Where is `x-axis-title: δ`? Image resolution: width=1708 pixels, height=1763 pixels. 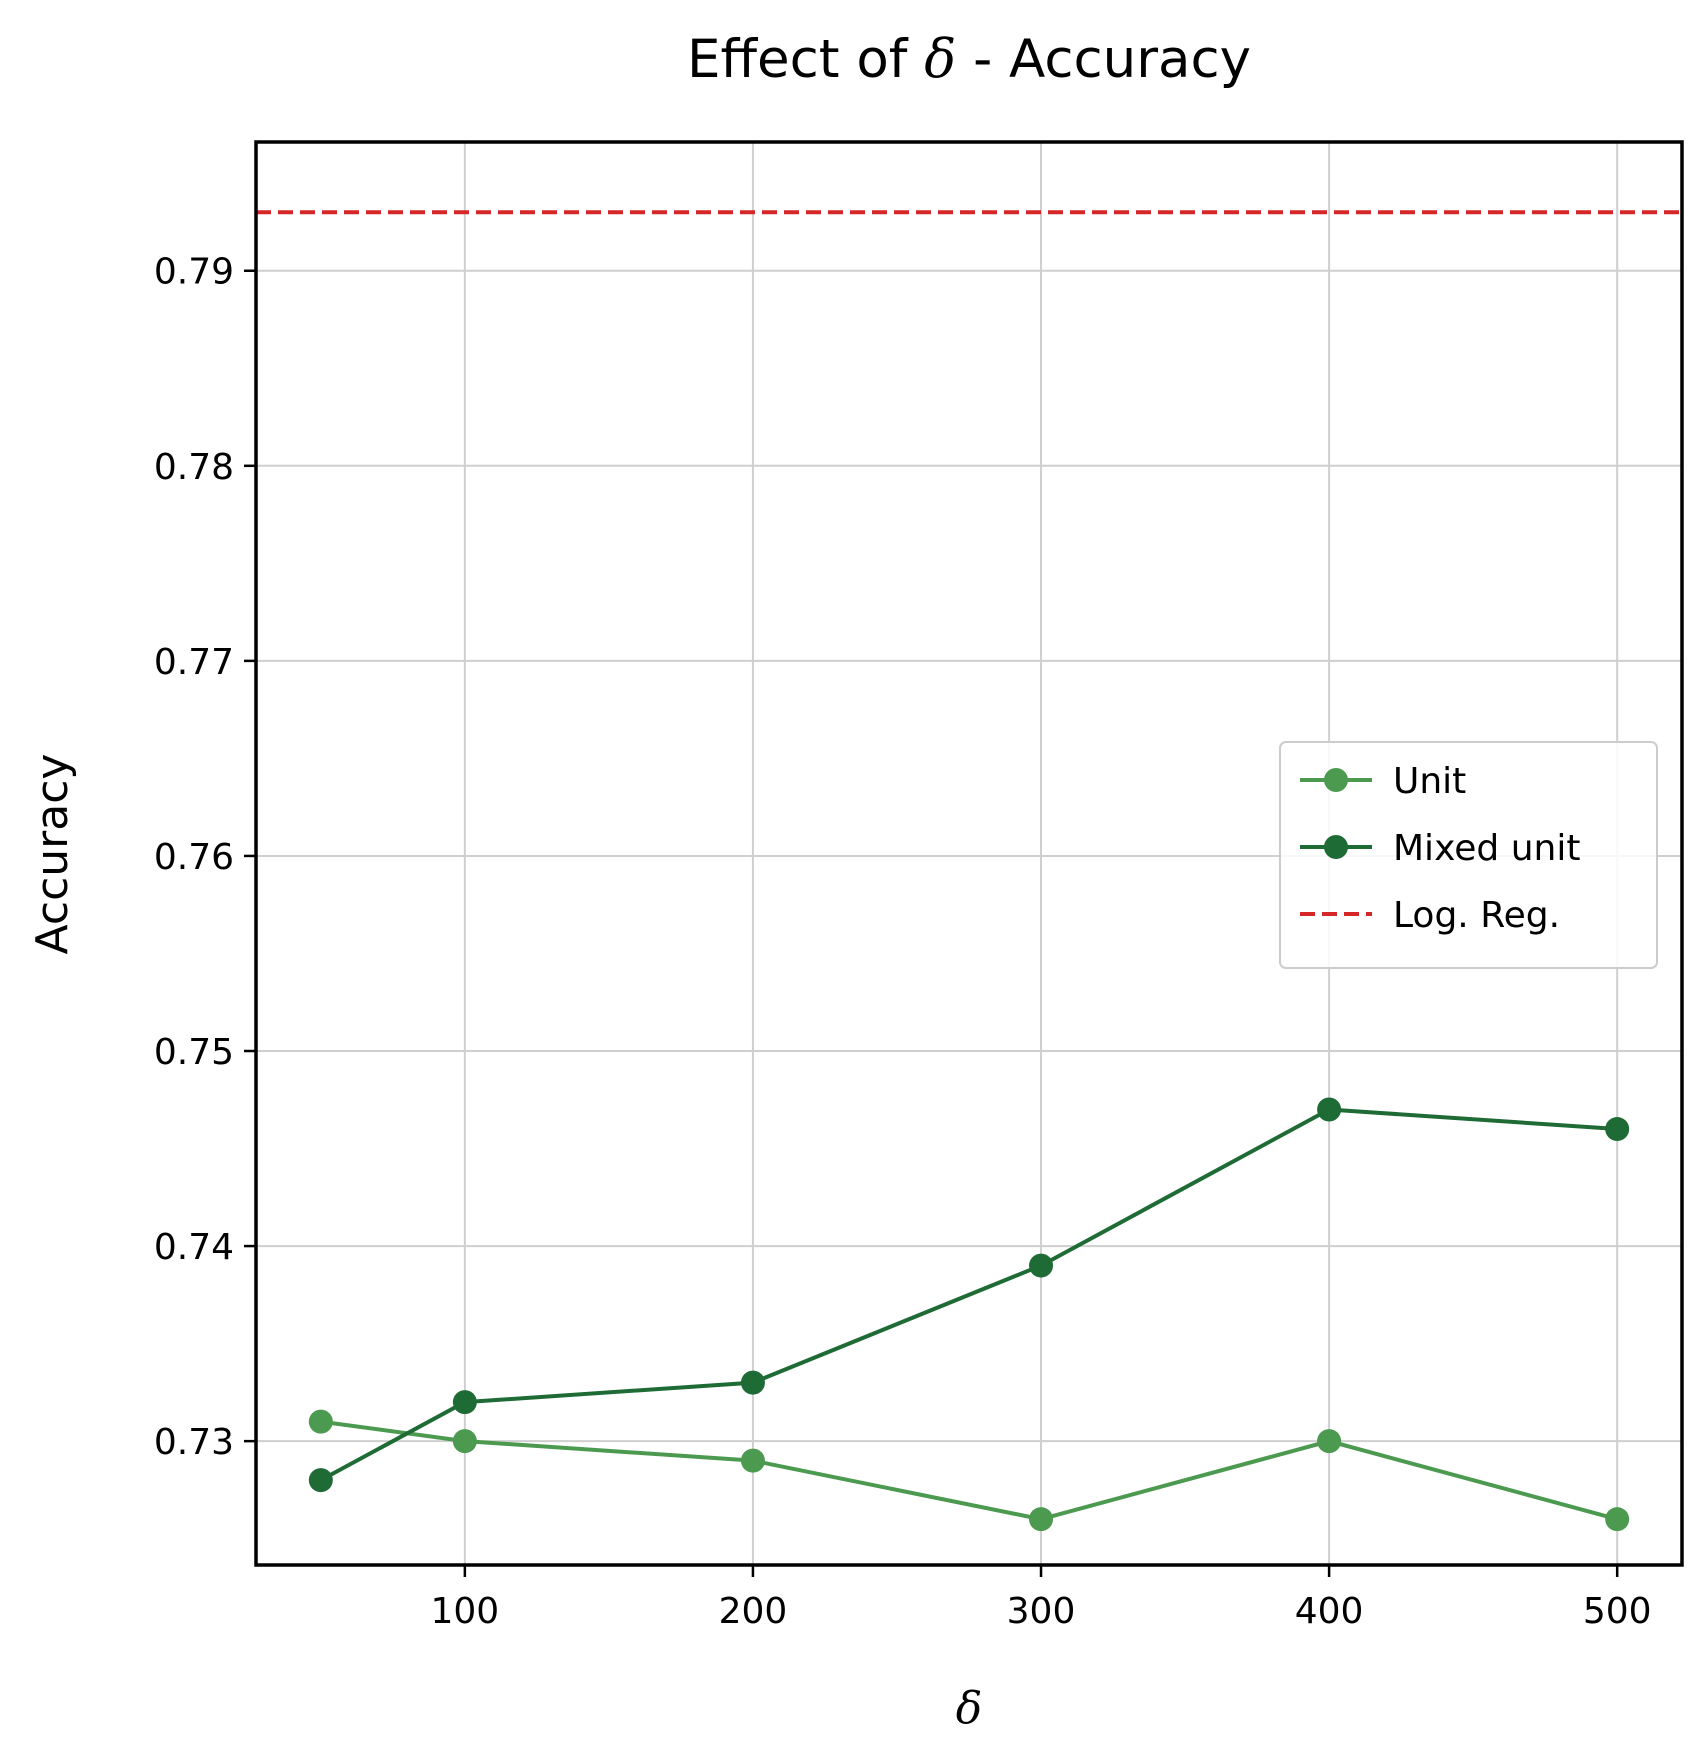 x-axis-title: δ is located at coordinates (969, 1708).